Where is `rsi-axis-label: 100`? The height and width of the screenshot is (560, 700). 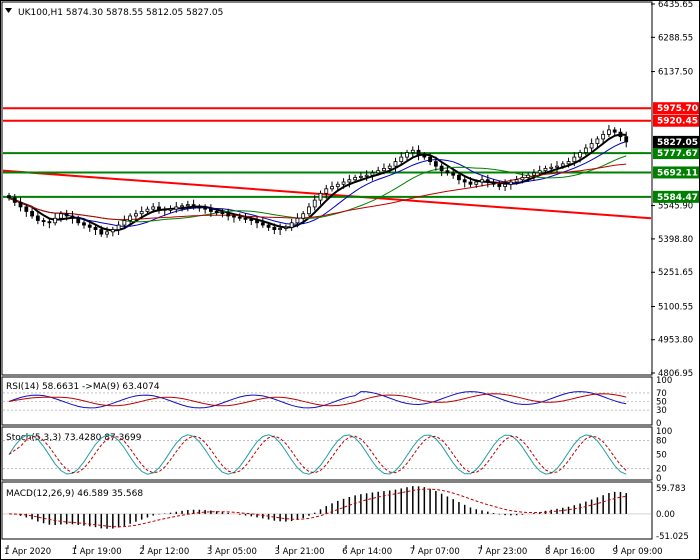
rsi-axis-label: 100 is located at coordinates (664, 381).